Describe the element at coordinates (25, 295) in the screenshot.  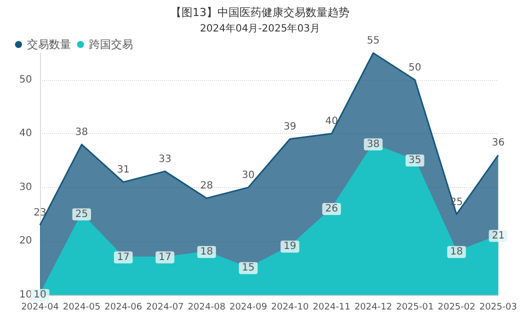
I see `y-tick-label: 10` at that location.